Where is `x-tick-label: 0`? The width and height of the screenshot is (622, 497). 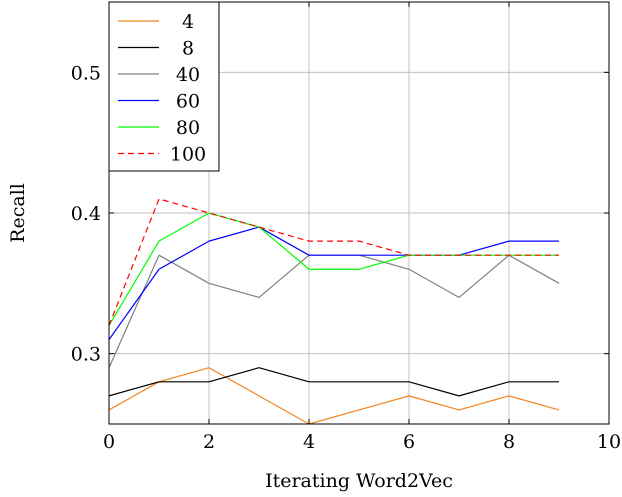 x-tick-label: 0 is located at coordinates (109, 442).